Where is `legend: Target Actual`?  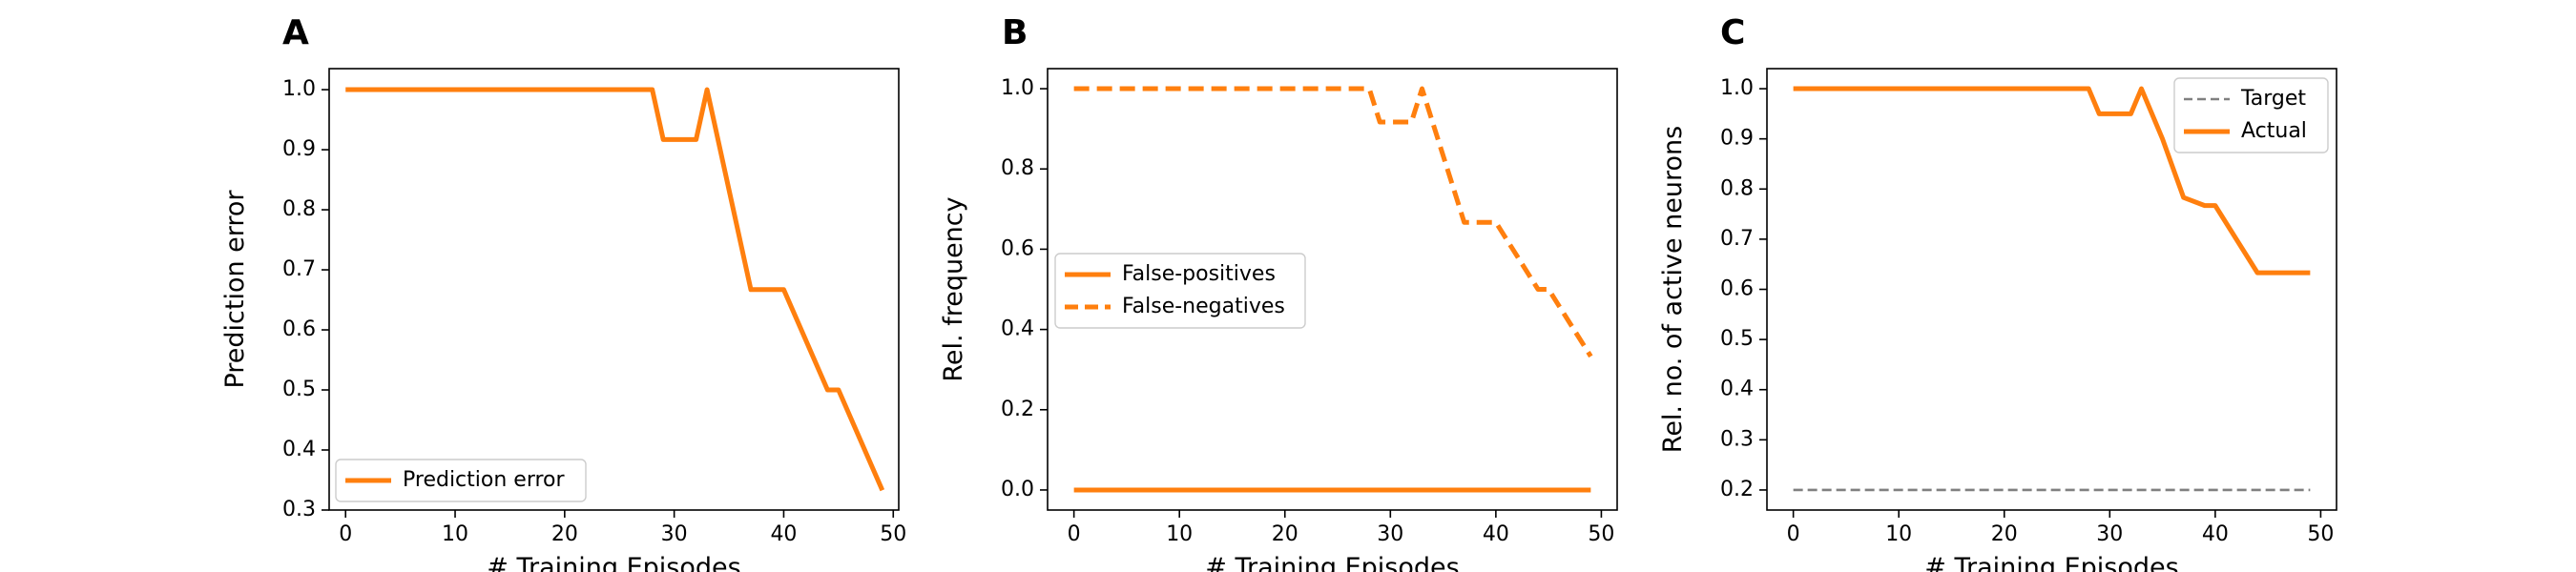
legend: Target Actual is located at coordinates (2251, 115).